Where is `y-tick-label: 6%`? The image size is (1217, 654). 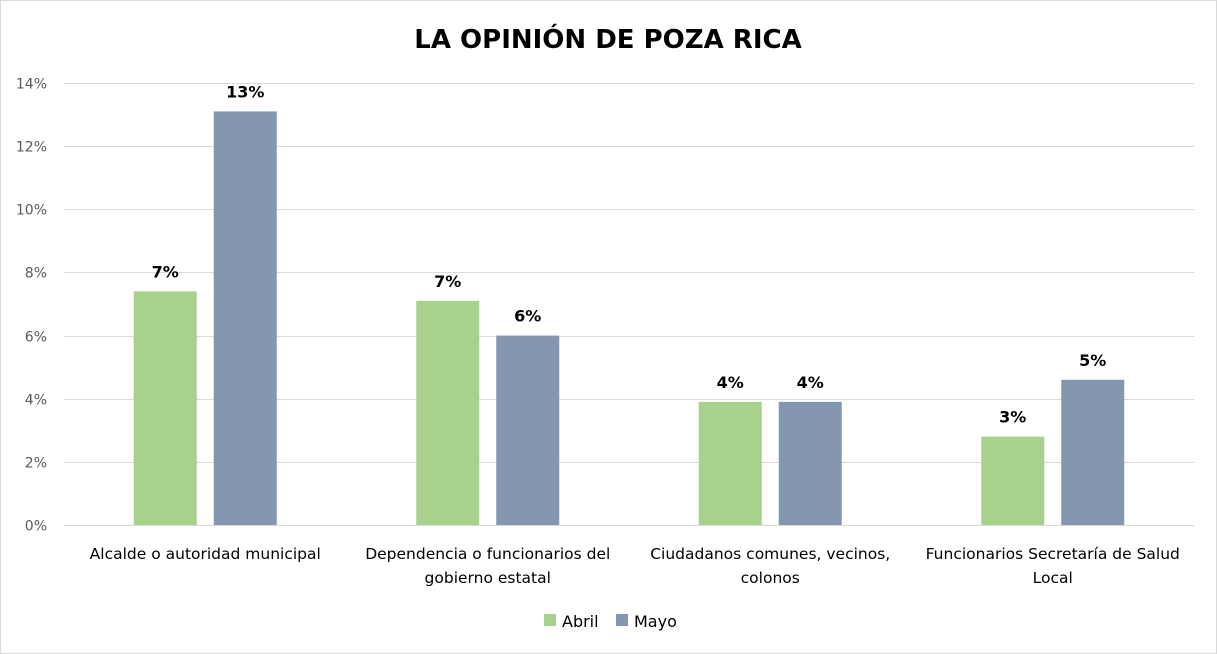 y-tick-label: 6% is located at coordinates (36, 338).